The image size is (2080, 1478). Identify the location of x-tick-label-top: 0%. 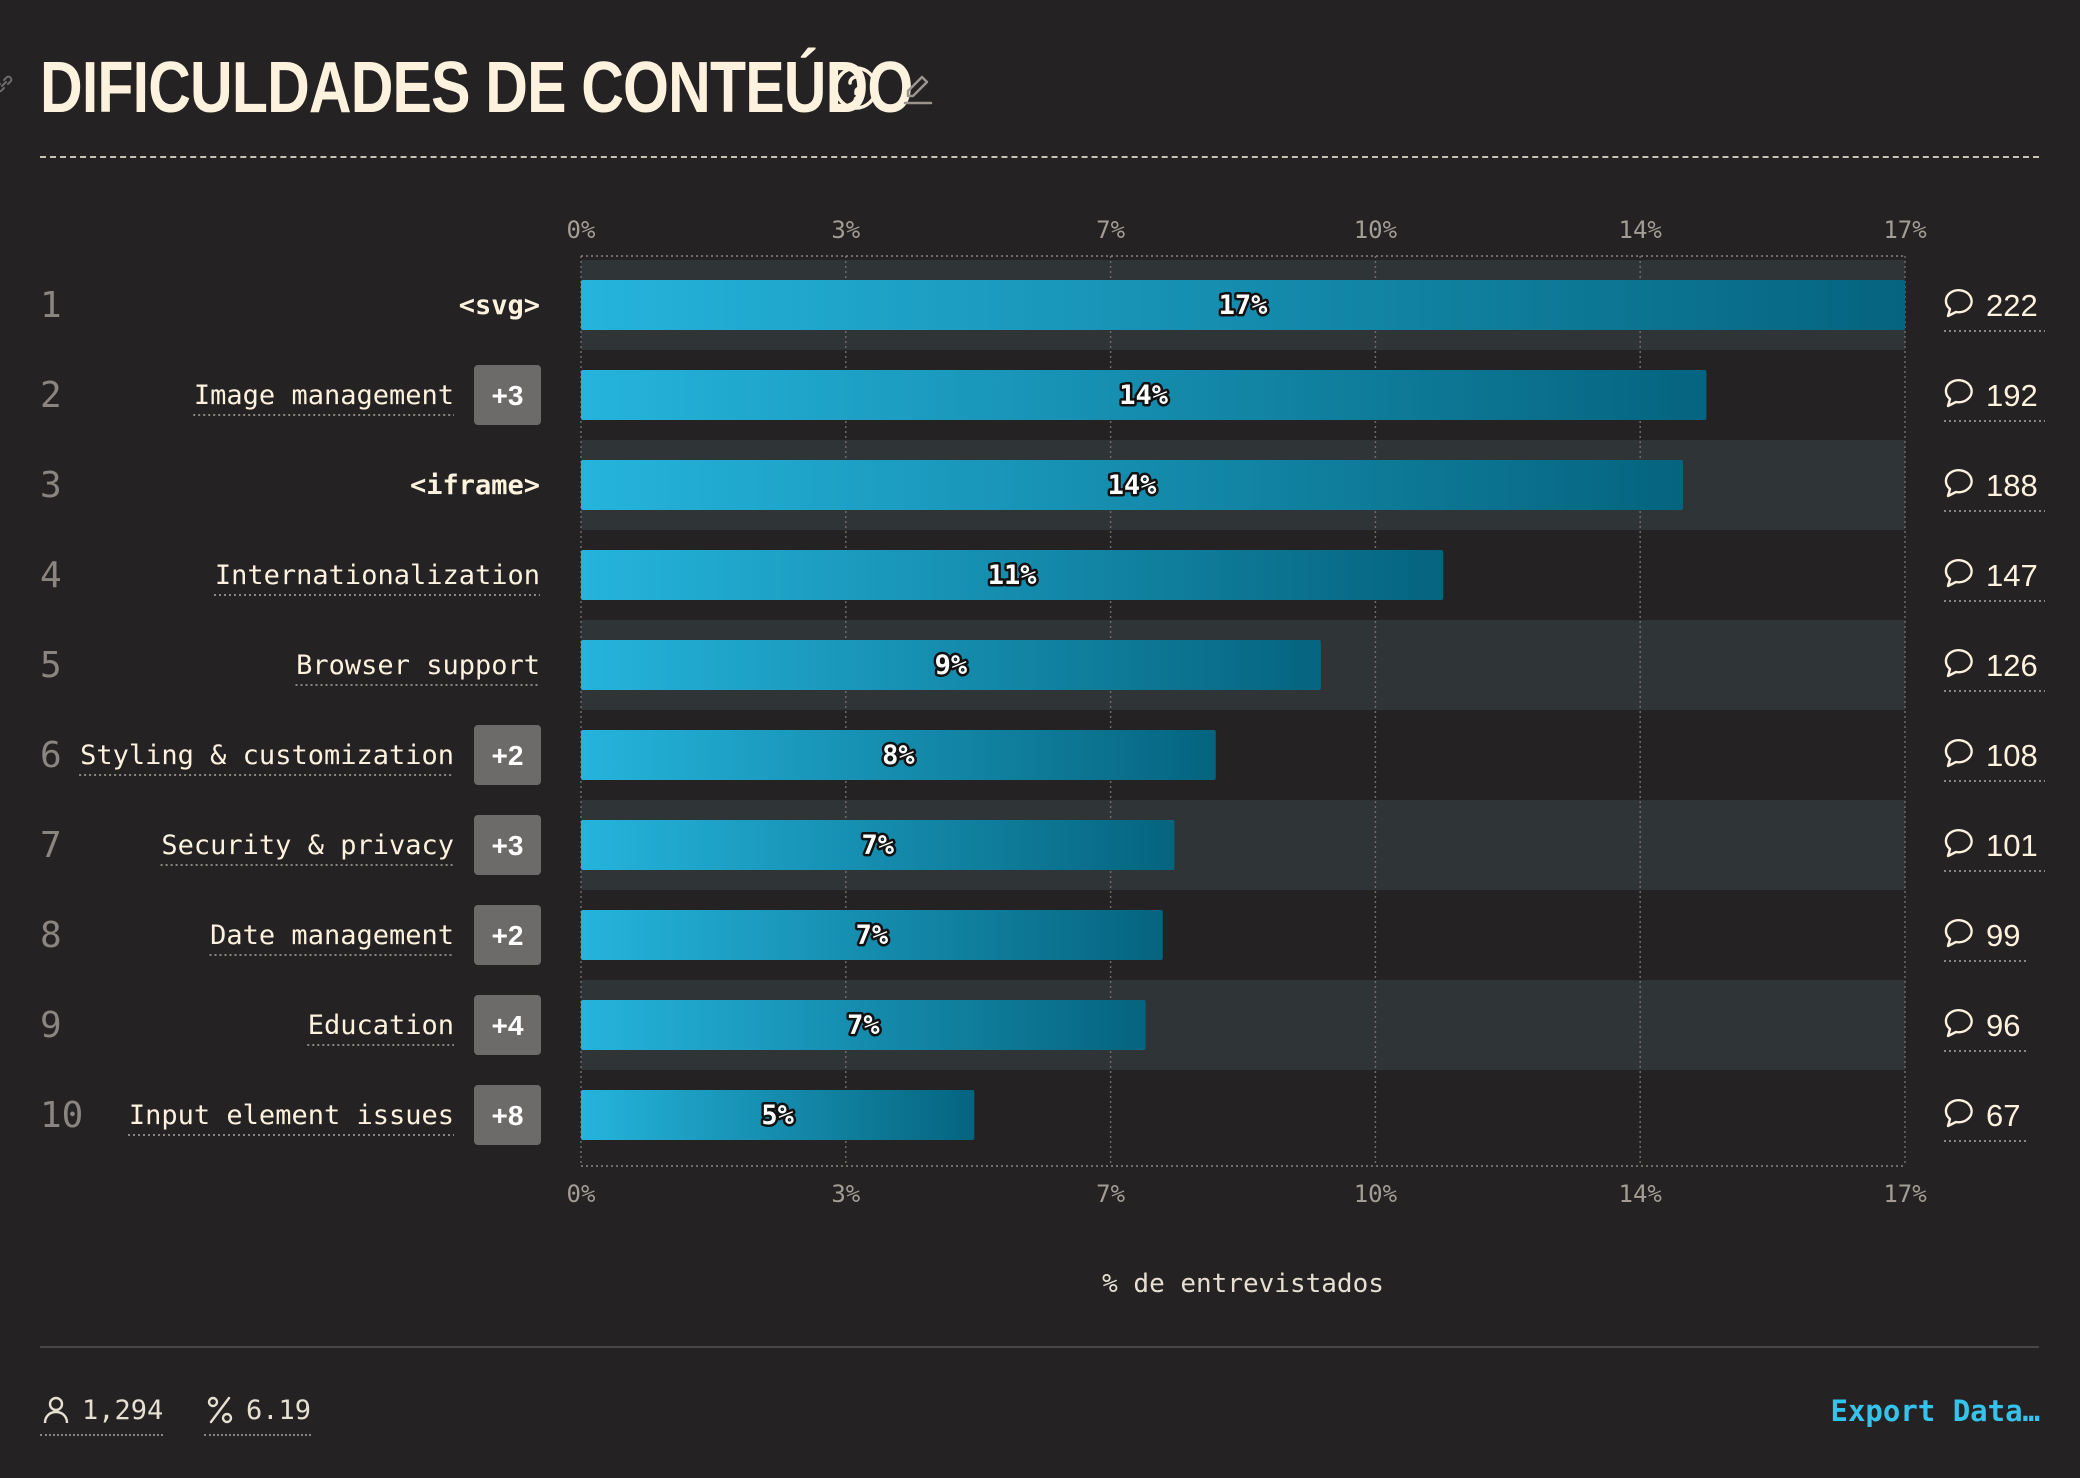
(581, 230).